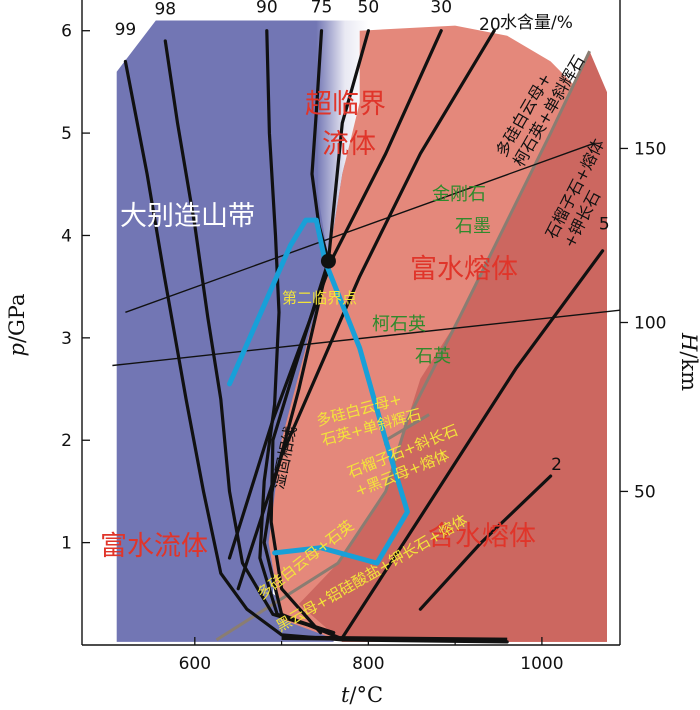 The height and width of the screenshot is (710, 700). Describe the element at coordinates (650, 324) in the screenshot. I see `y2-tick-label-100: 100` at that location.